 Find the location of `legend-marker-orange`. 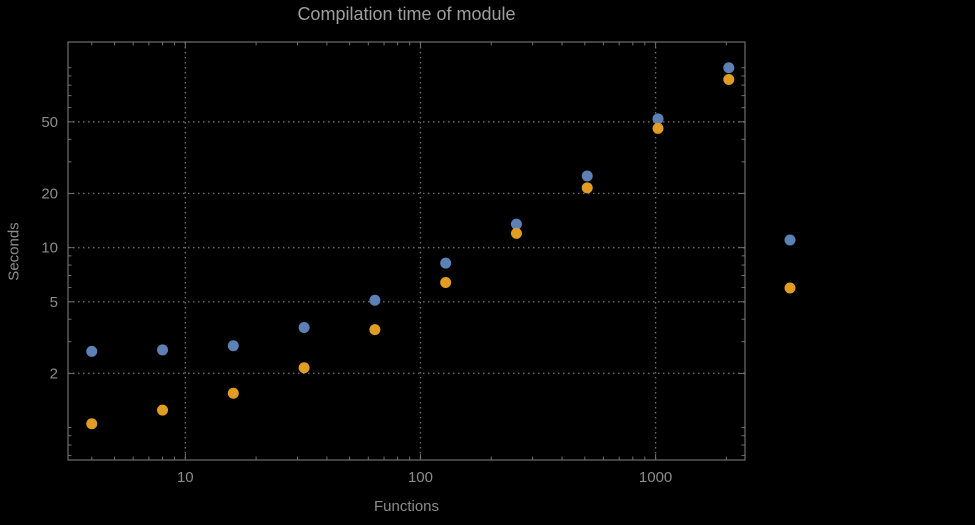

legend-marker-orange is located at coordinates (790, 288).